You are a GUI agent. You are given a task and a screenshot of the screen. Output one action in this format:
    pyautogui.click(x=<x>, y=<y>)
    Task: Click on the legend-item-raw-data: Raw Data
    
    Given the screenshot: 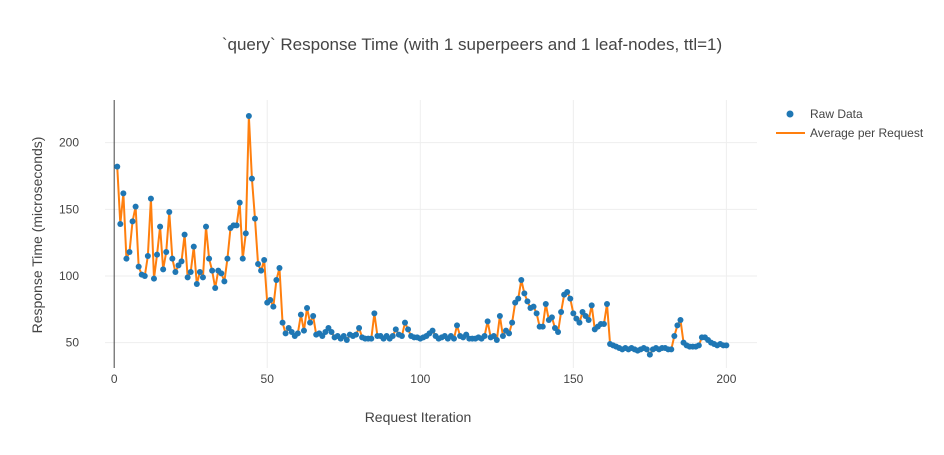 What is the action you would take?
    pyautogui.click(x=825, y=114)
    